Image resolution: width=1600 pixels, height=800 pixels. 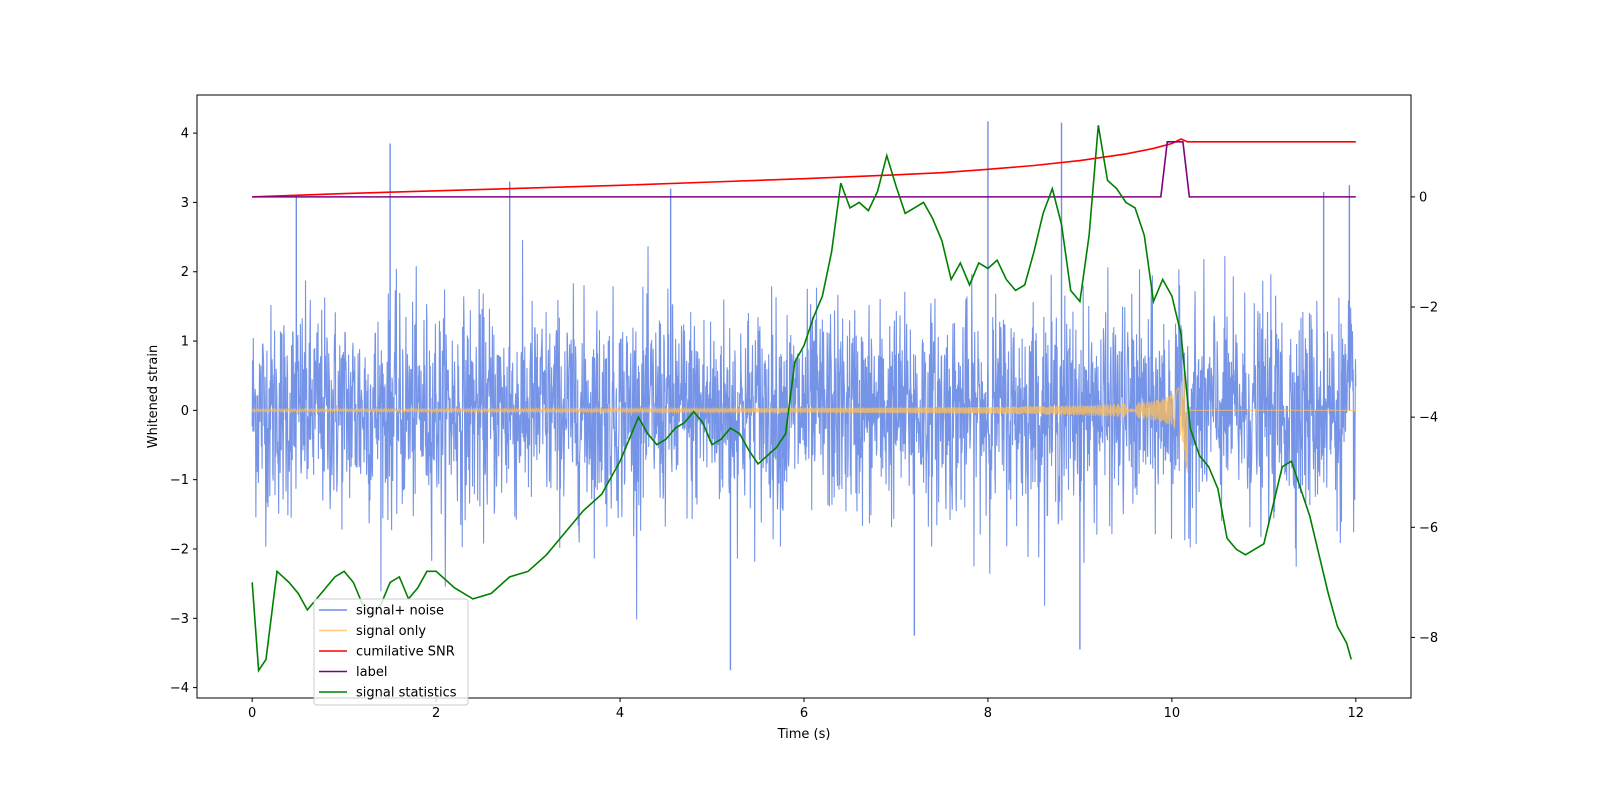 I want to click on y-axis-right: −8 −6 −4 −2 0, so click(x=1424, y=418).